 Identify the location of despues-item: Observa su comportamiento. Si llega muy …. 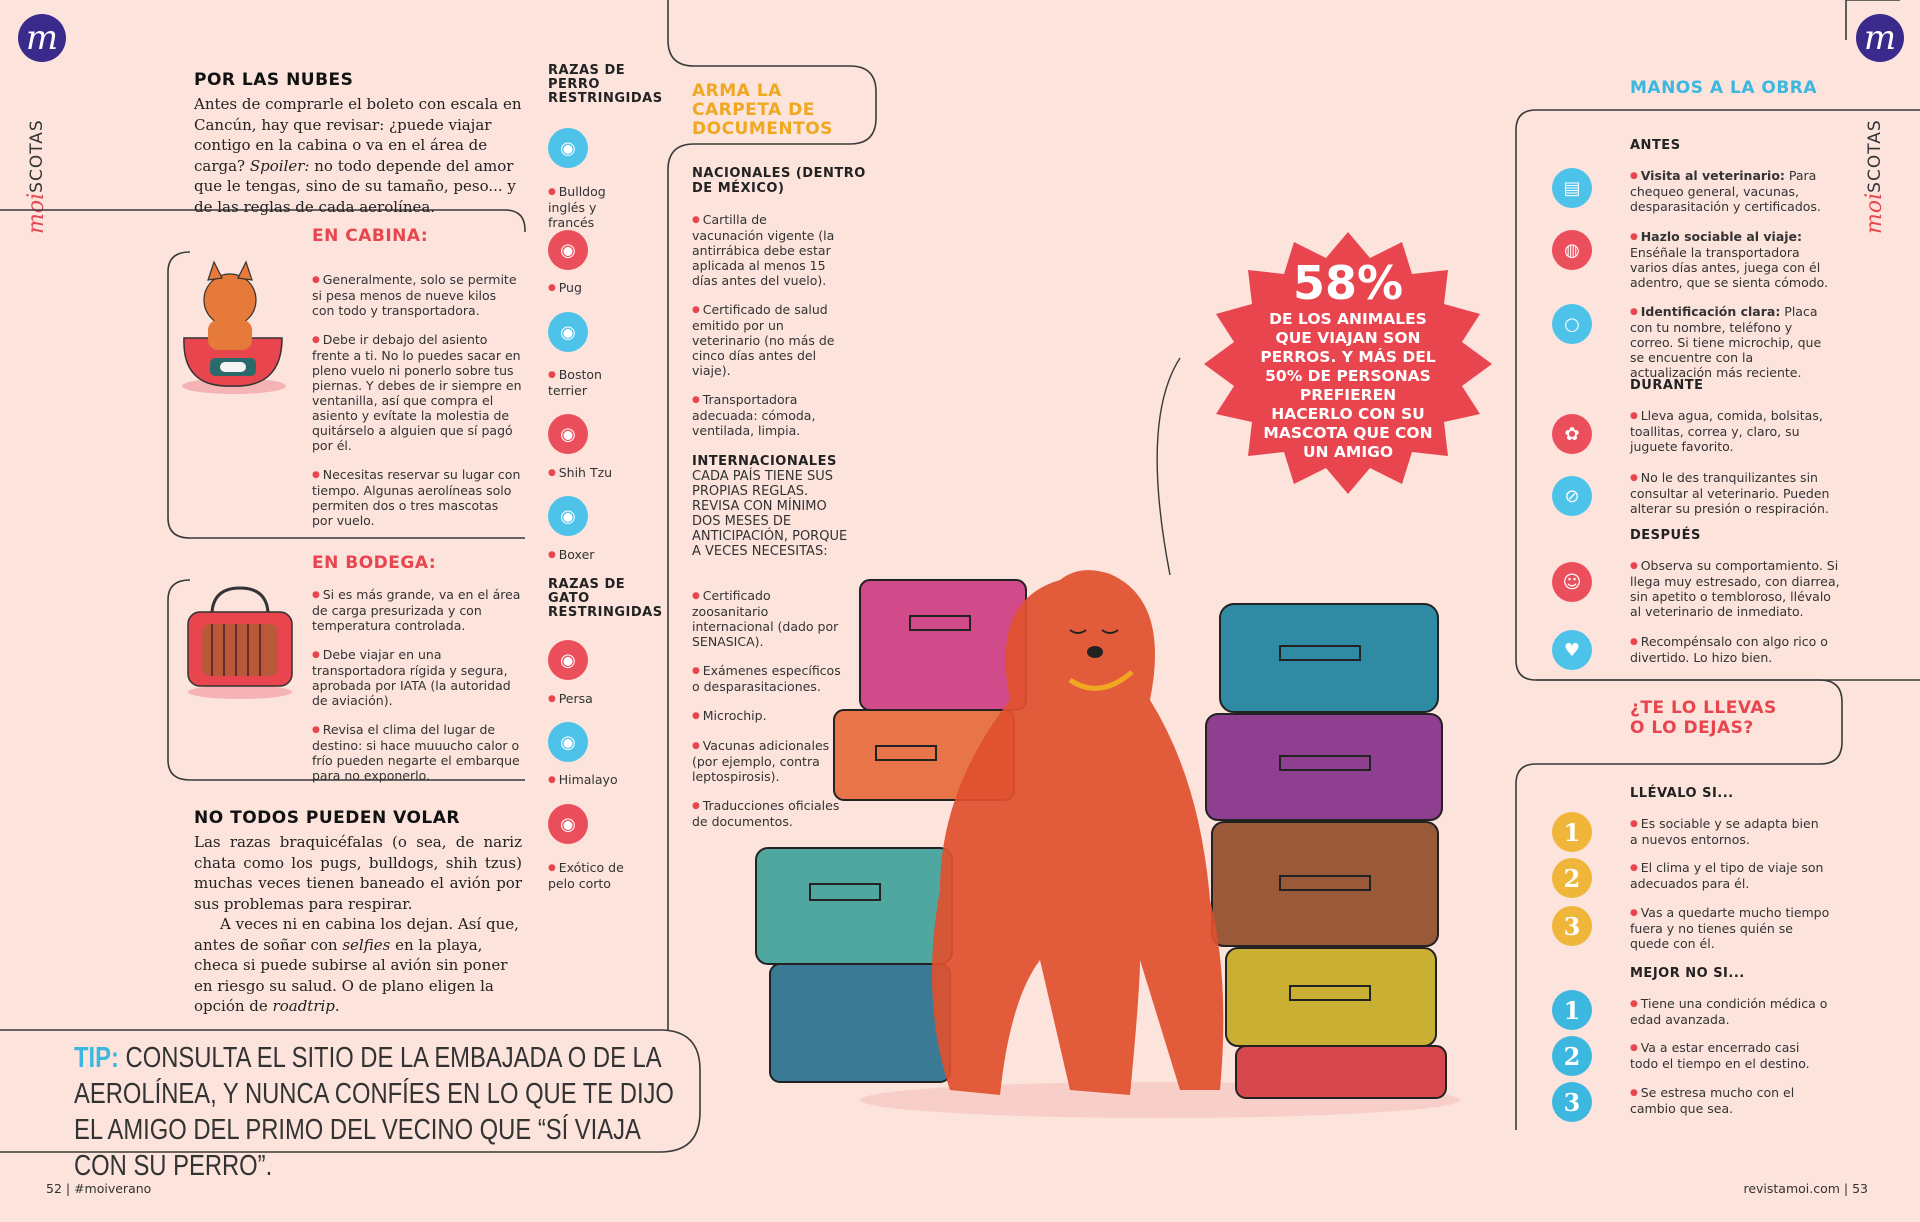
(1735, 588).